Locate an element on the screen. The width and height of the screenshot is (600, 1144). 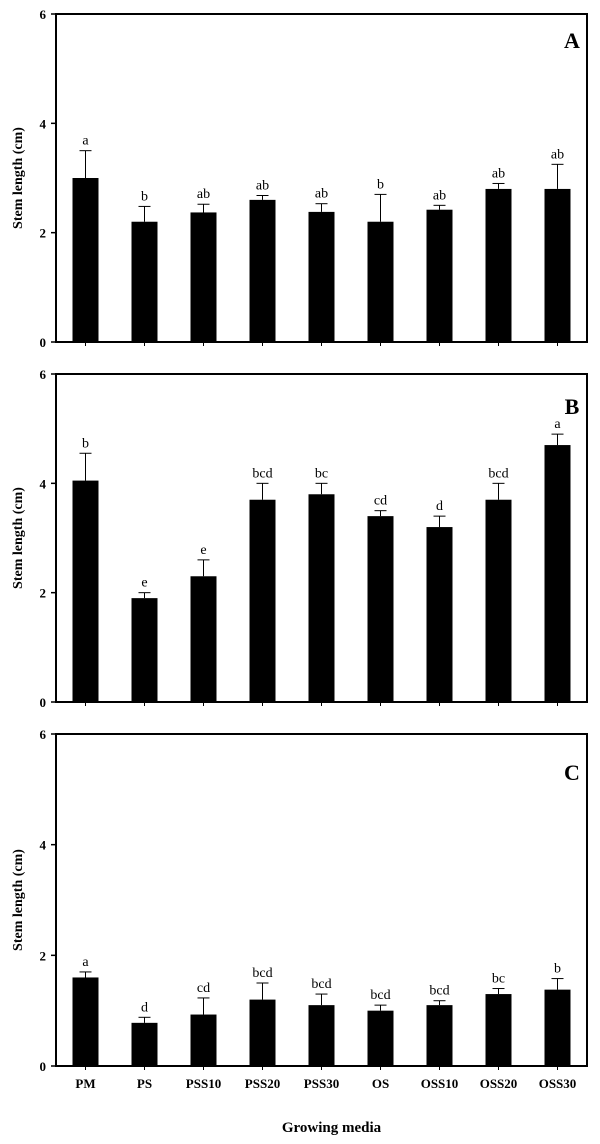
x-tick-label: PSS30 is located at coordinates (321, 1083).